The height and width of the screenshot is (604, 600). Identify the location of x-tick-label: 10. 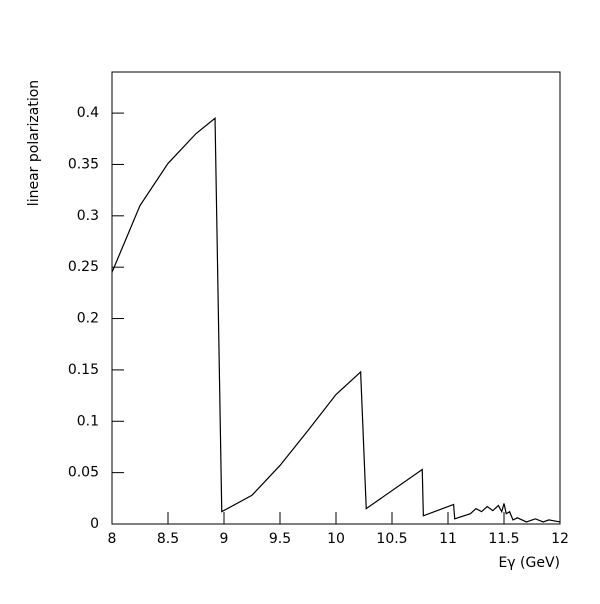
(336, 539).